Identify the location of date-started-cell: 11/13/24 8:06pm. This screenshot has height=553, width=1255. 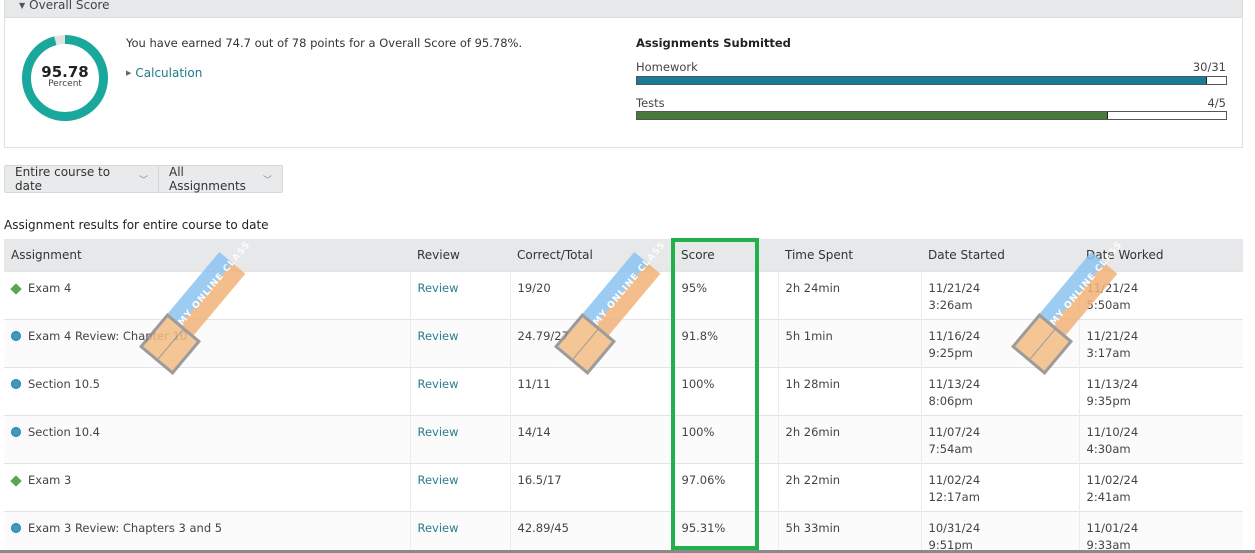
(999, 390).